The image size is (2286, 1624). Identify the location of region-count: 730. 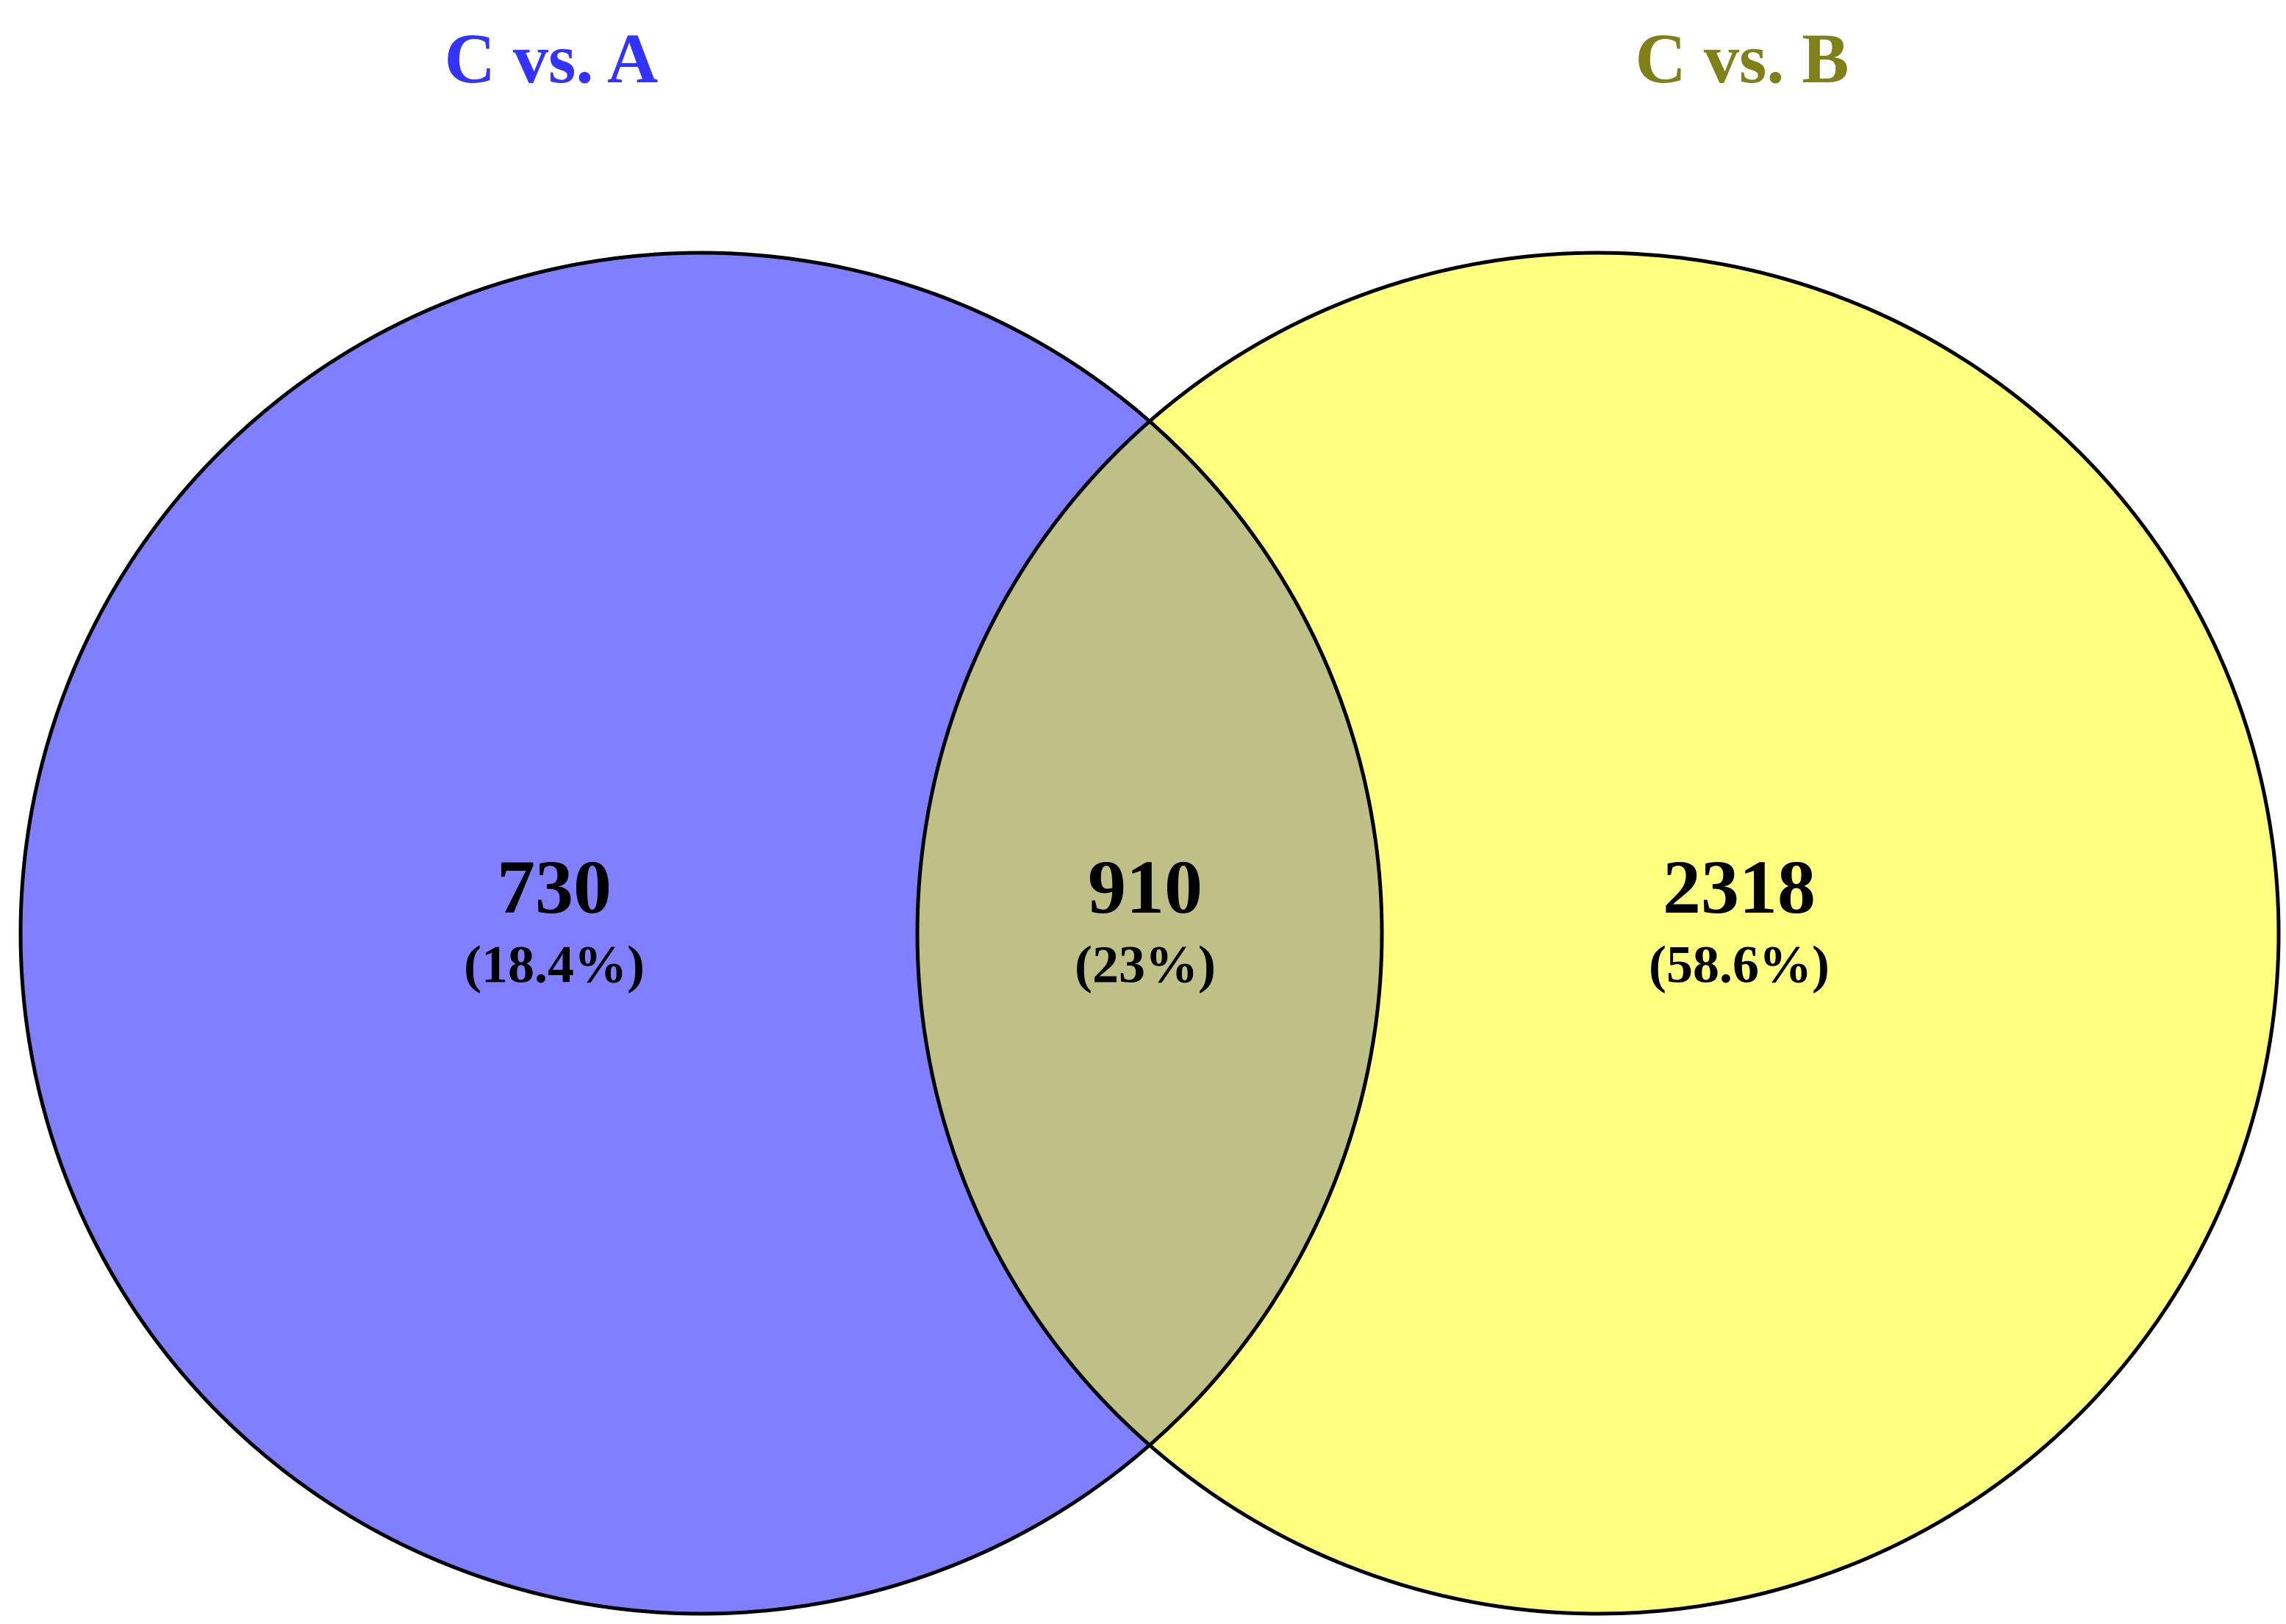
(554, 887).